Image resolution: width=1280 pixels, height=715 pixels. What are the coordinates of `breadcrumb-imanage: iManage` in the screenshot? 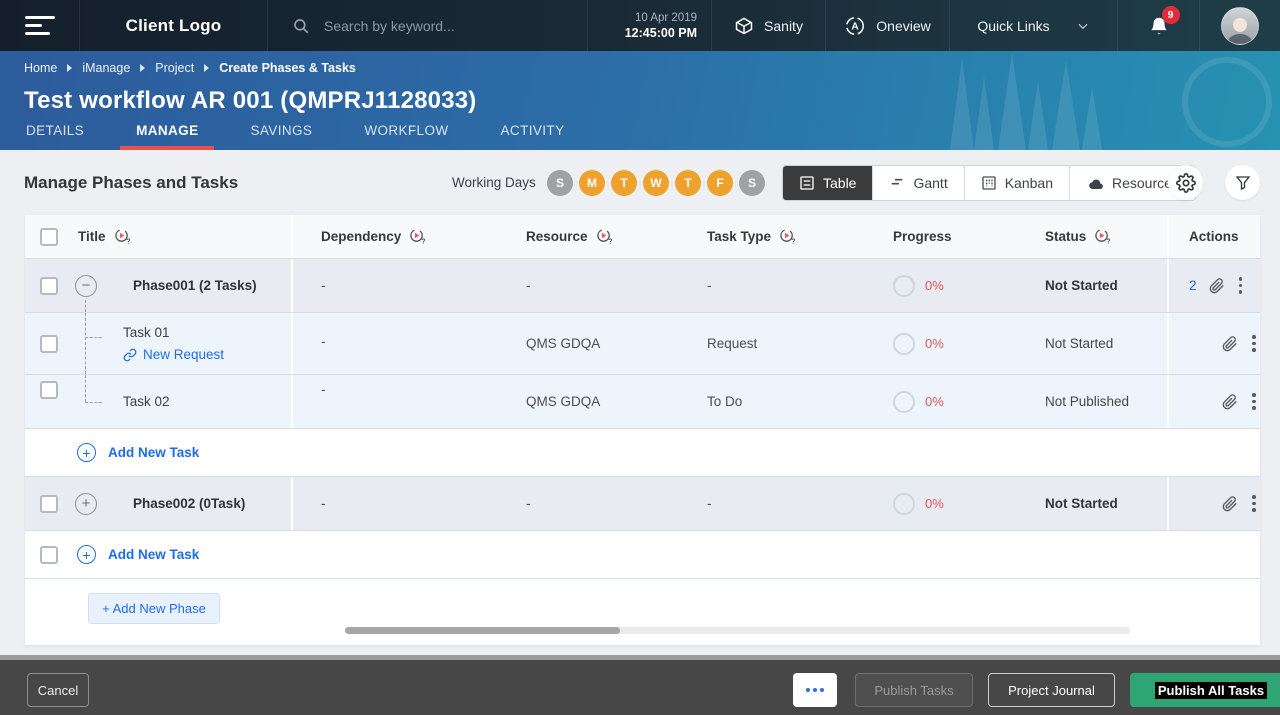 It's located at (106, 68).